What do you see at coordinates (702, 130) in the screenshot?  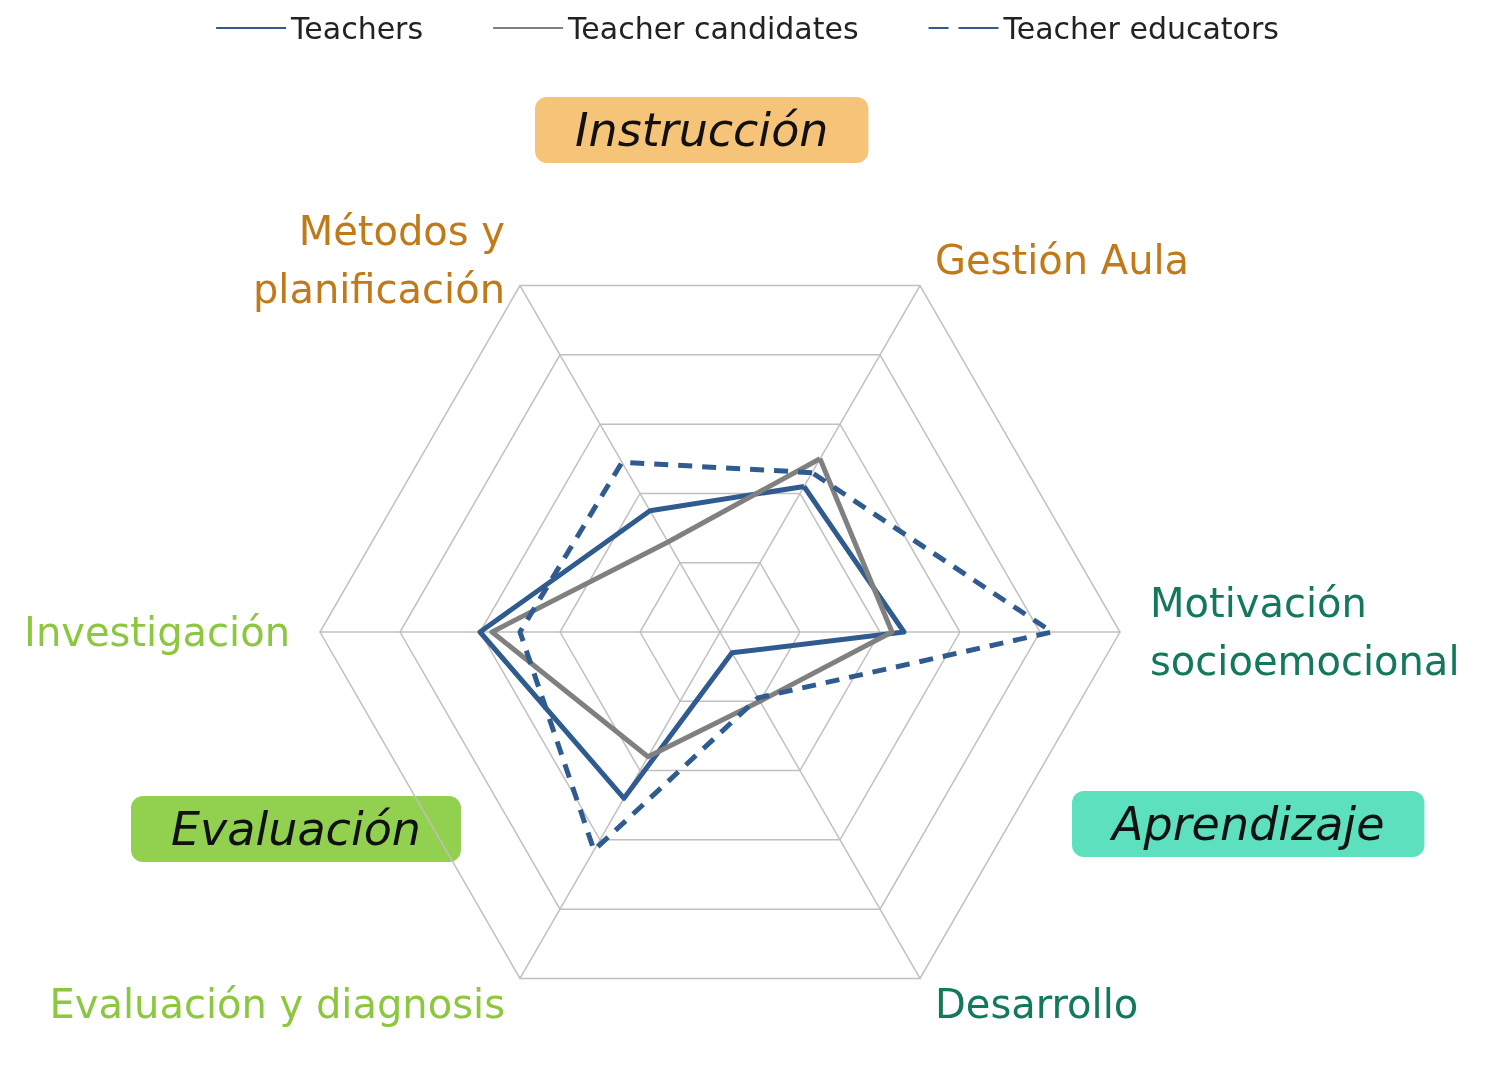 I see `text: Instrucción` at bounding box center [702, 130].